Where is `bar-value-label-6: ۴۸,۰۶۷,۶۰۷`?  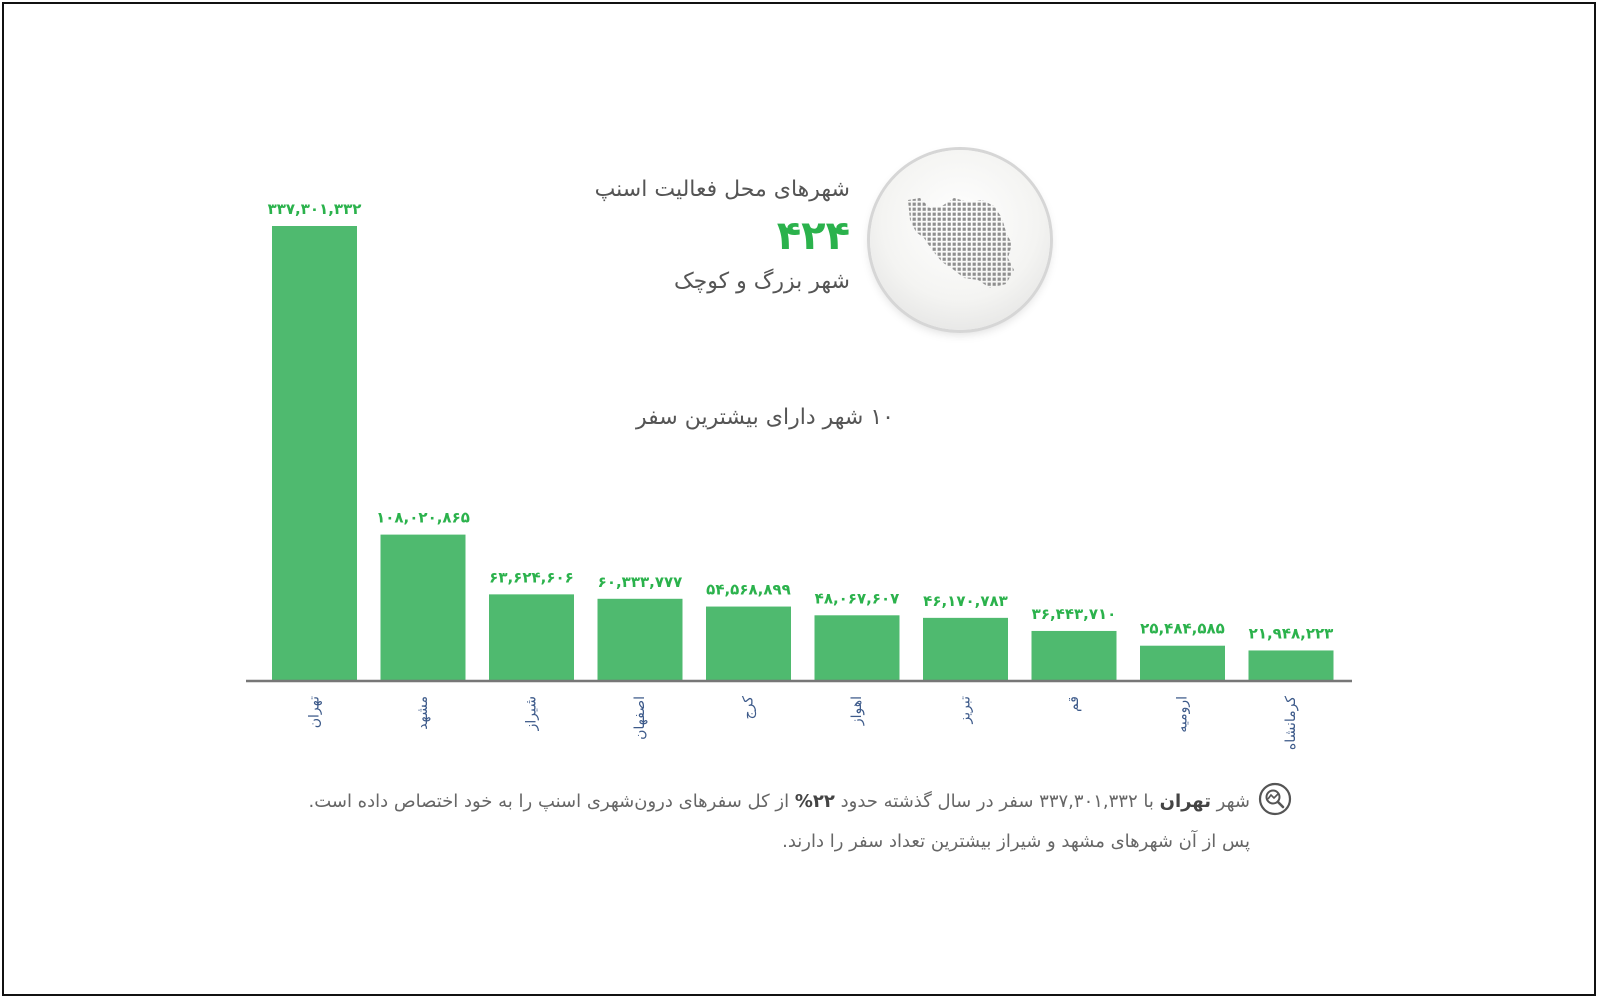 bar-value-label-6: ۴۸,۰۶۷,۶۰۷ is located at coordinates (857, 598).